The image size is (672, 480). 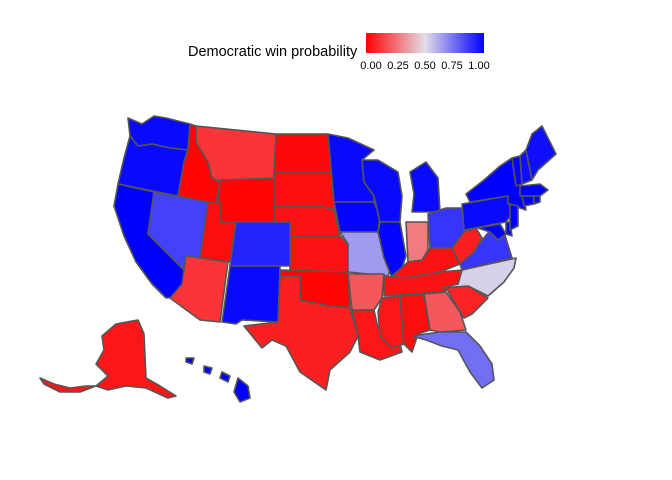 What do you see at coordinates (479, 277) in the screenshot?
I see `state-nc` at bounding box center [479, 277].